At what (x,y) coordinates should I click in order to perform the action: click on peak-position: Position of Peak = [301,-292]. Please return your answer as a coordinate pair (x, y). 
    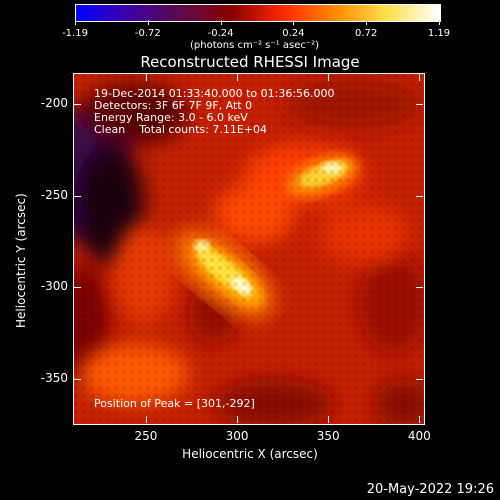
    Looking at the image, I should click on (174, 403).